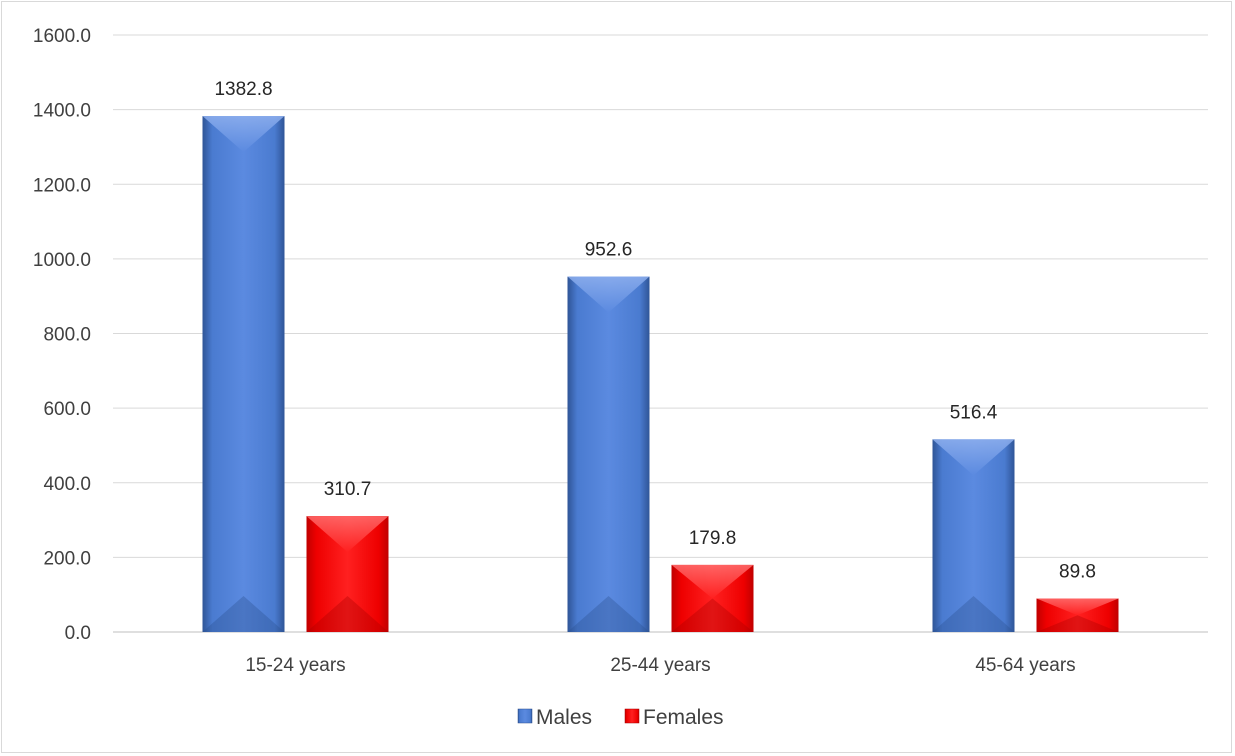 The image size is (1235, 756). I want to click on y-tick-label: 800.0, so click(67, 335).